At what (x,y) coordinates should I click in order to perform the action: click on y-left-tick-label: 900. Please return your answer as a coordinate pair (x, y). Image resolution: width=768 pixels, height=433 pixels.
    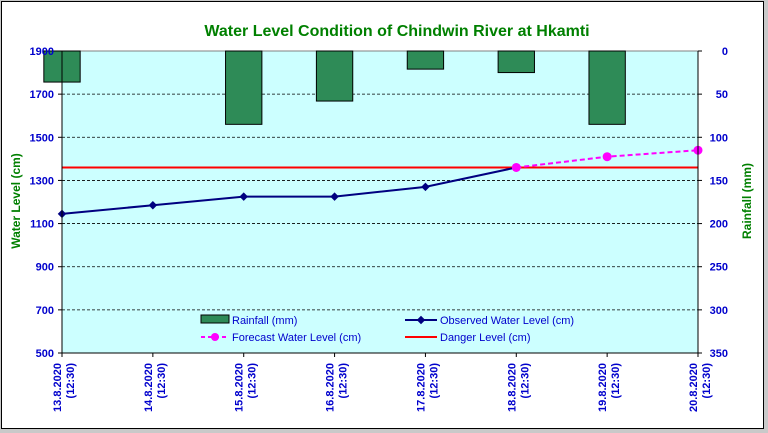
    Looking at the image, I should click on (45, 268).